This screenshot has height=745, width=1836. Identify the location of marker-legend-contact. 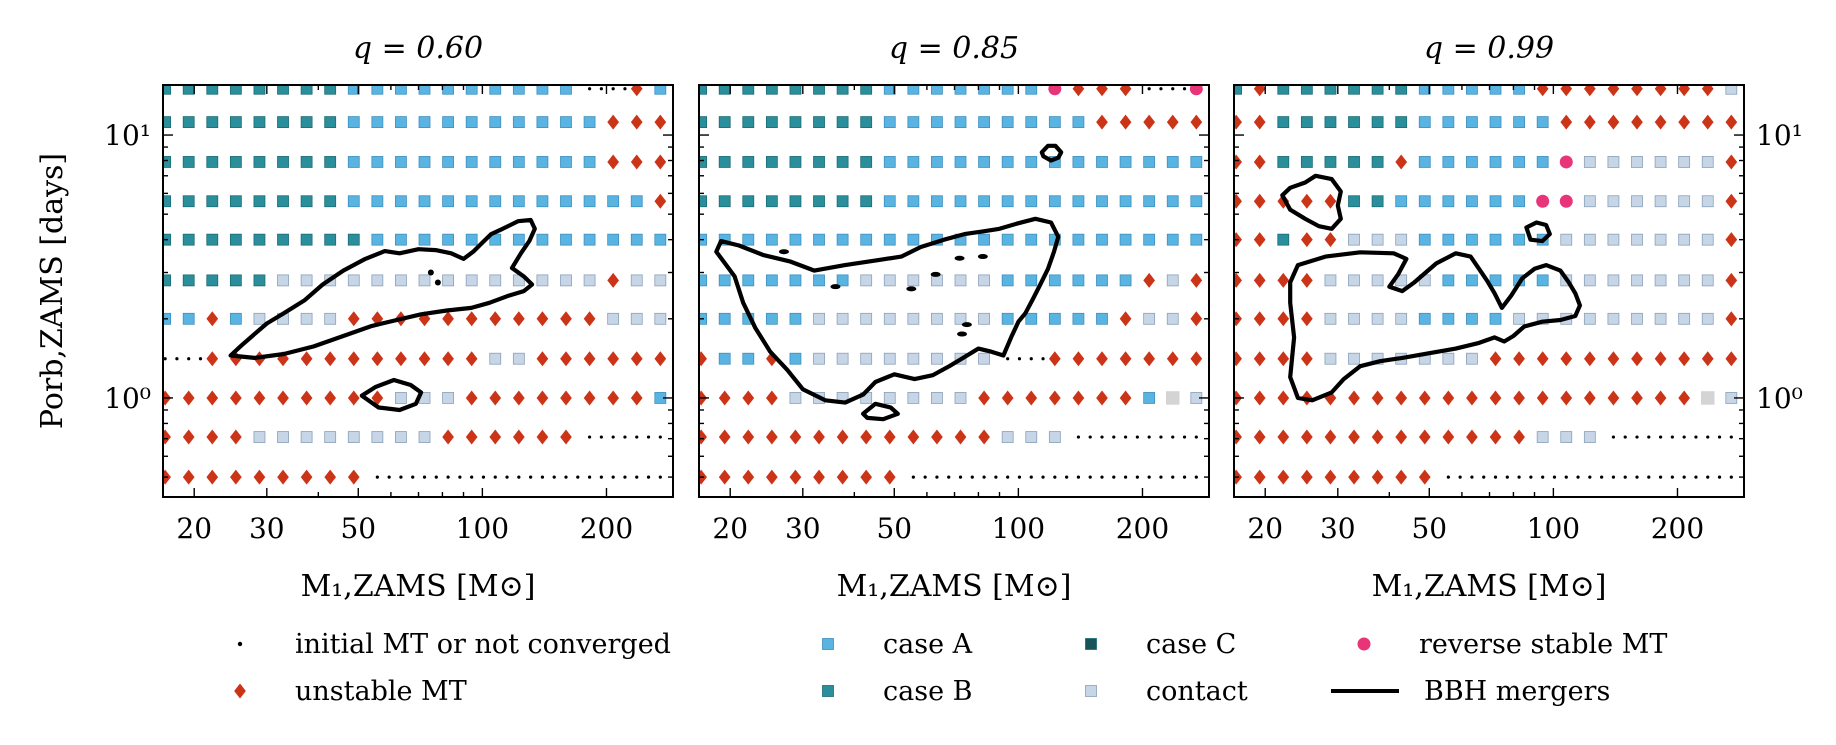
(1091, 691).